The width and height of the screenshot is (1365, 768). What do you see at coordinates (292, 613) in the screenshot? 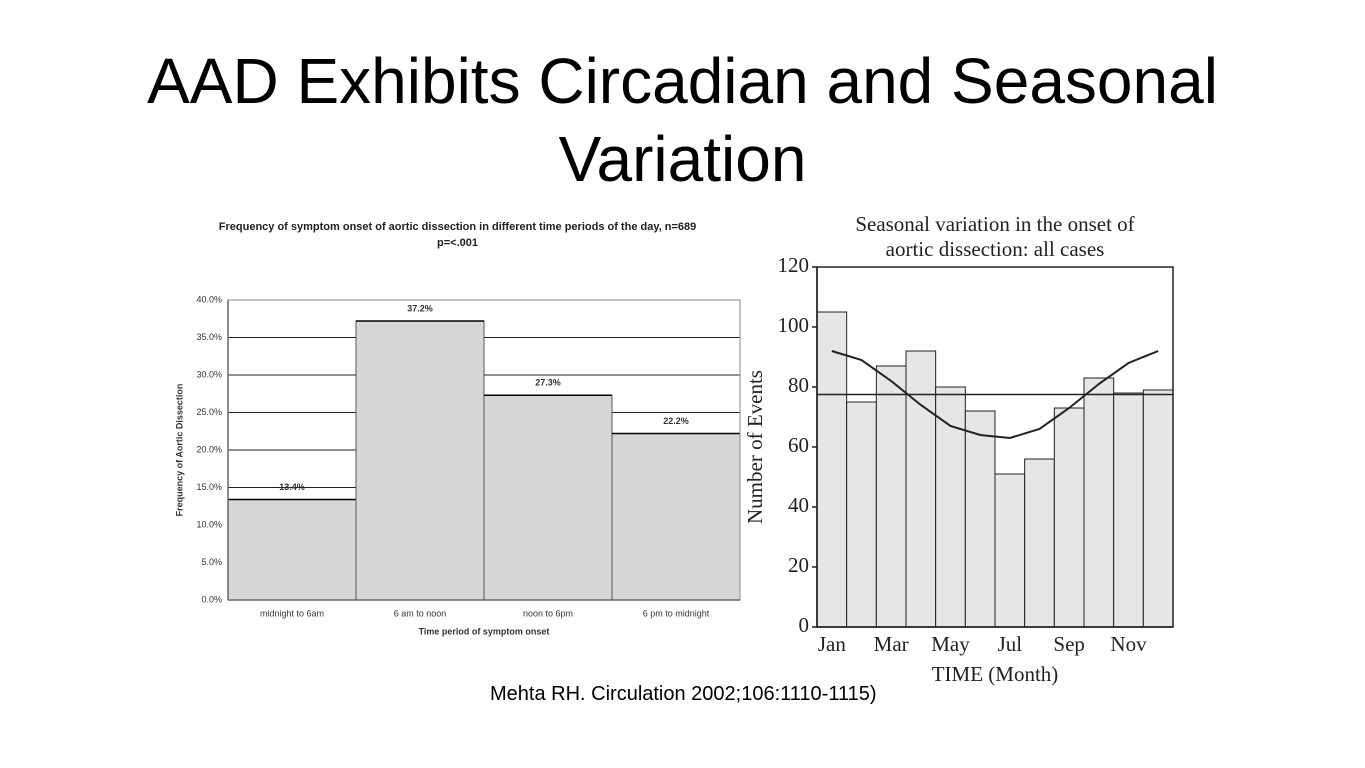
I see `x-tick-label: midnight to 6am` at bounding box center [292, 613].